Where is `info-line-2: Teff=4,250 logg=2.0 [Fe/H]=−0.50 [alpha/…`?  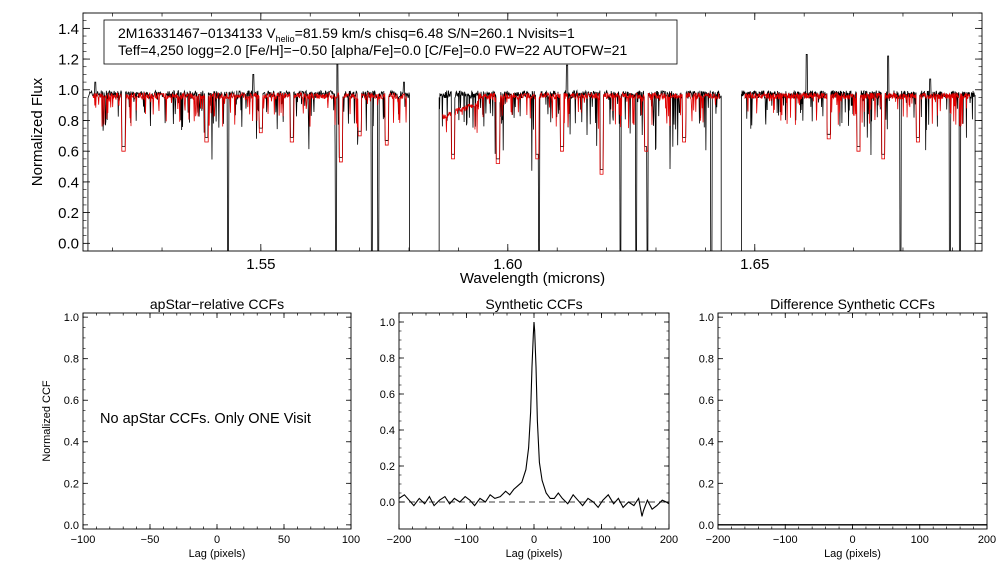 info-line-2: Teff=4,250 logg=2.0 [Fe/H]=−0.50 [alpha/… is located at coordinates (372, 50).